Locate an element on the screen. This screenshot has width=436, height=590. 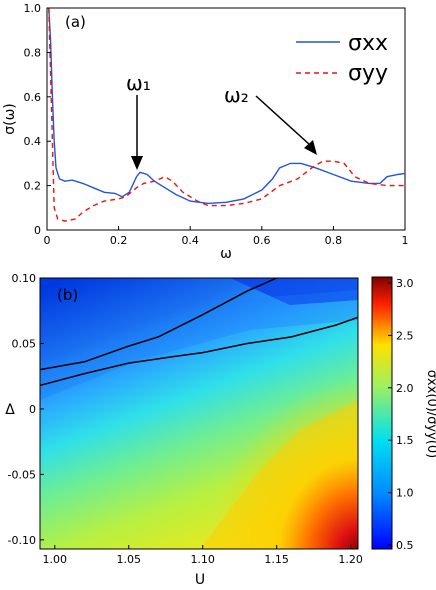
panel-a-xlabel: ω is located at coordinates (226, 254).